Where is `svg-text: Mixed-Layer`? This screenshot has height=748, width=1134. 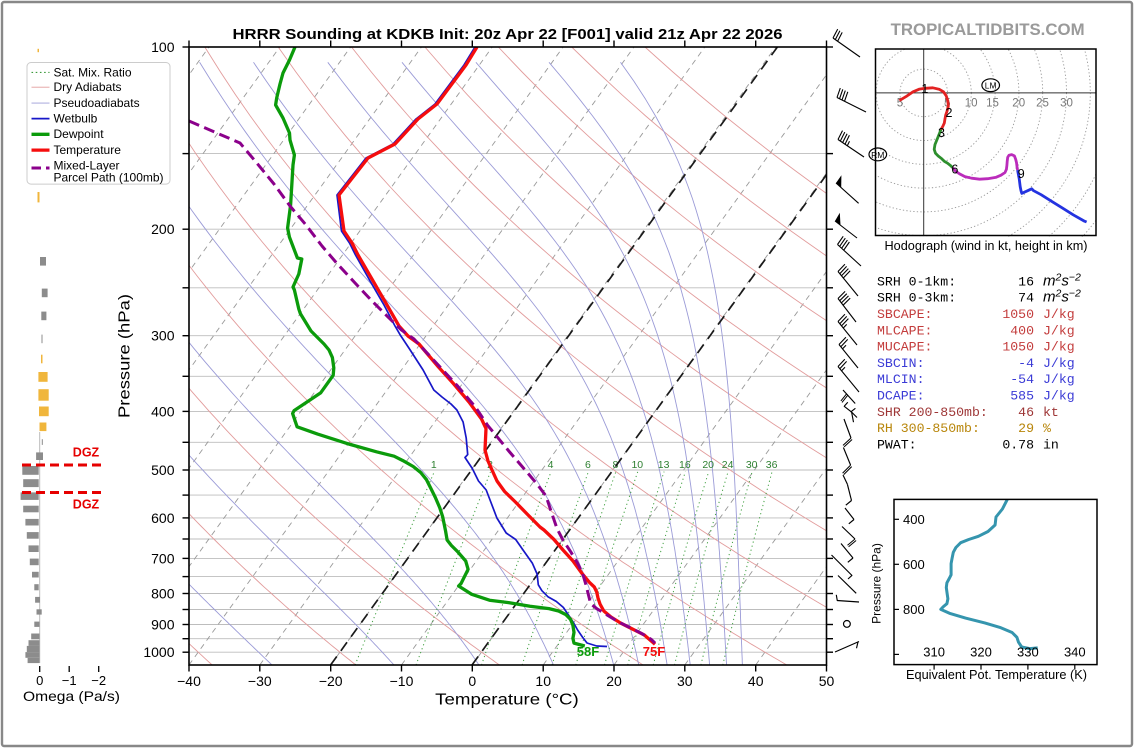 svg-text: Mixed-Layer is located at coordinates (87, 165).